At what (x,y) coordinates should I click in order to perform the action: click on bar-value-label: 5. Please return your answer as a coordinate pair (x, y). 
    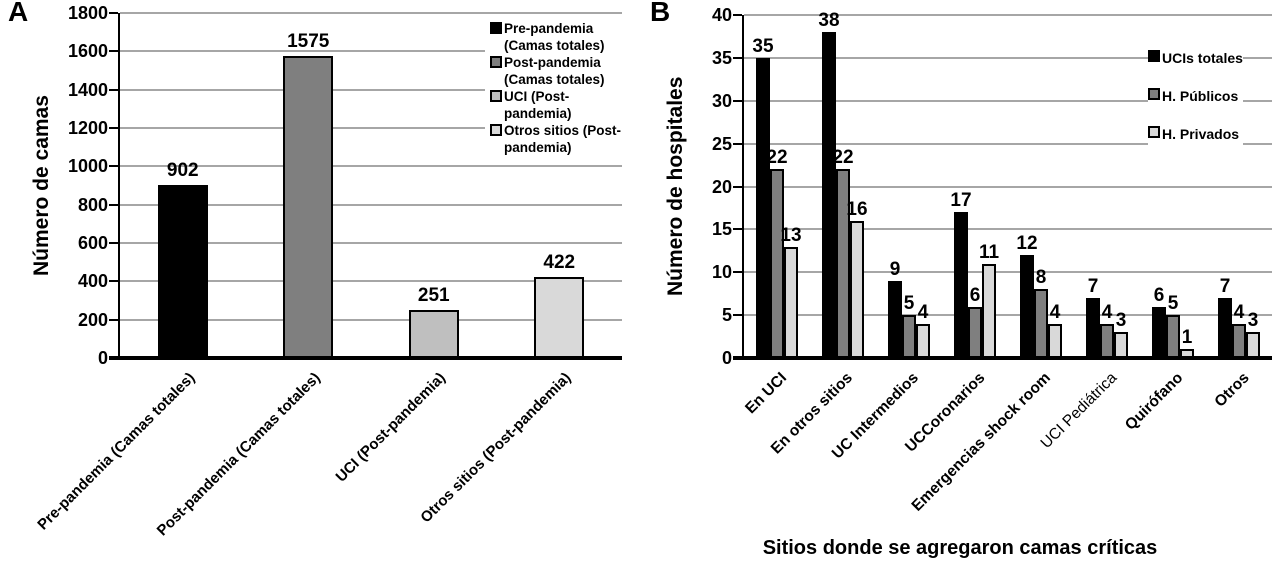
    Looking at the image, I should click on (909, 304).